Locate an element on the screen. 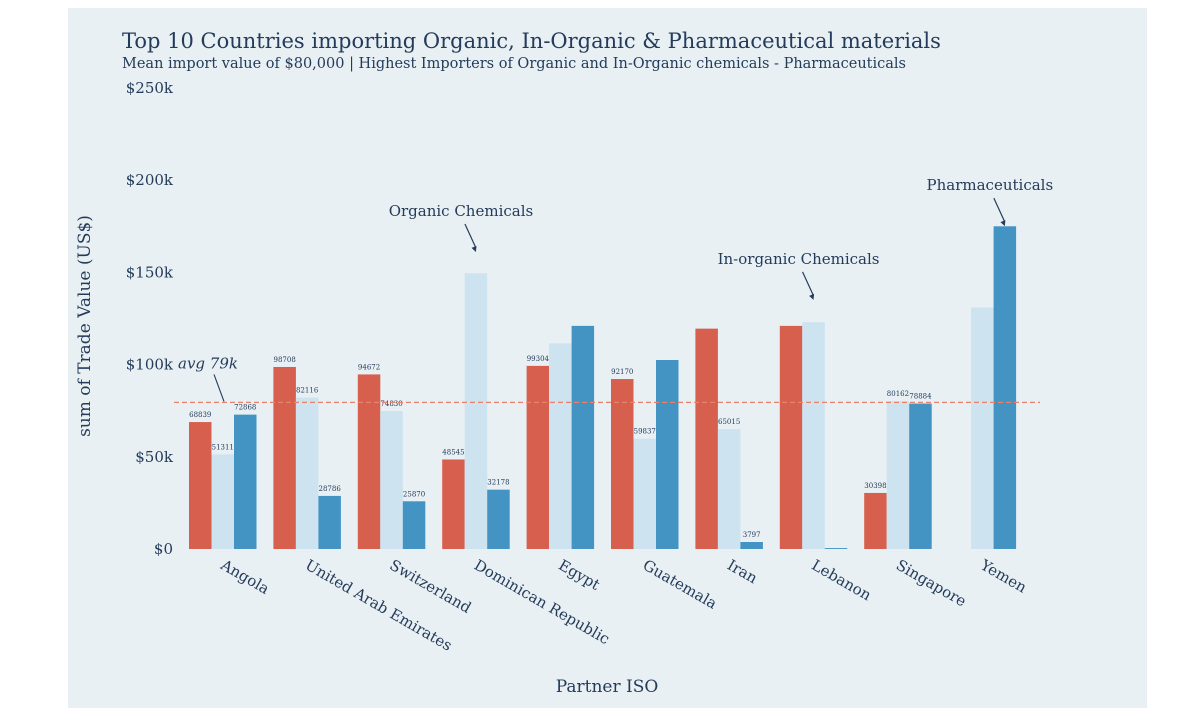  x-axis-label: Partner ISO is located at coordinates (607, 687).